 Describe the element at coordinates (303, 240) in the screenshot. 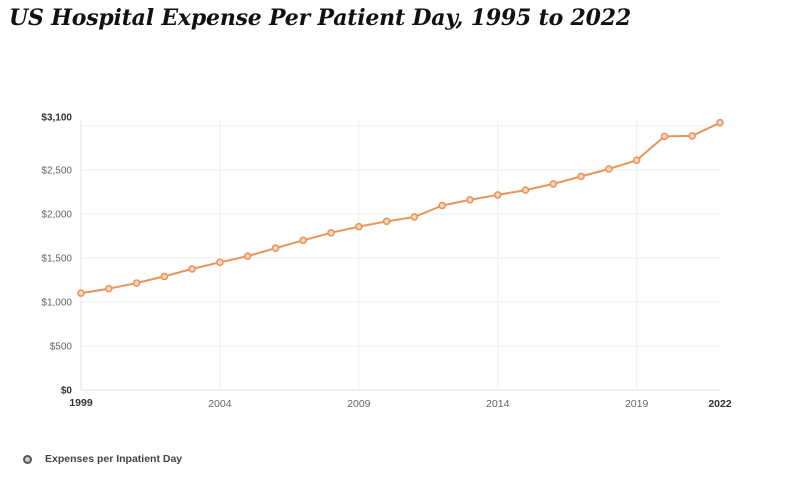

I see `data-point-2007` at that location.